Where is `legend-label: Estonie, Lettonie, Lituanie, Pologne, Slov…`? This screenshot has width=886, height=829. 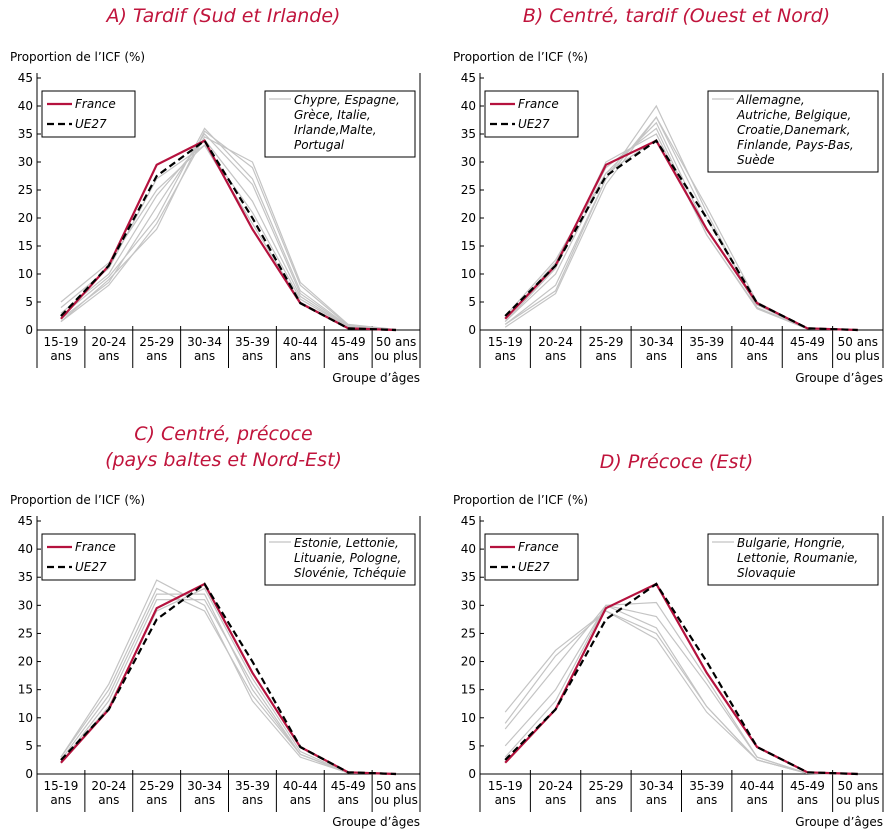
legend-label: Estonie, Lettonie, Lituanie, Pologne, Slov… is located at coordinates (350, 558).